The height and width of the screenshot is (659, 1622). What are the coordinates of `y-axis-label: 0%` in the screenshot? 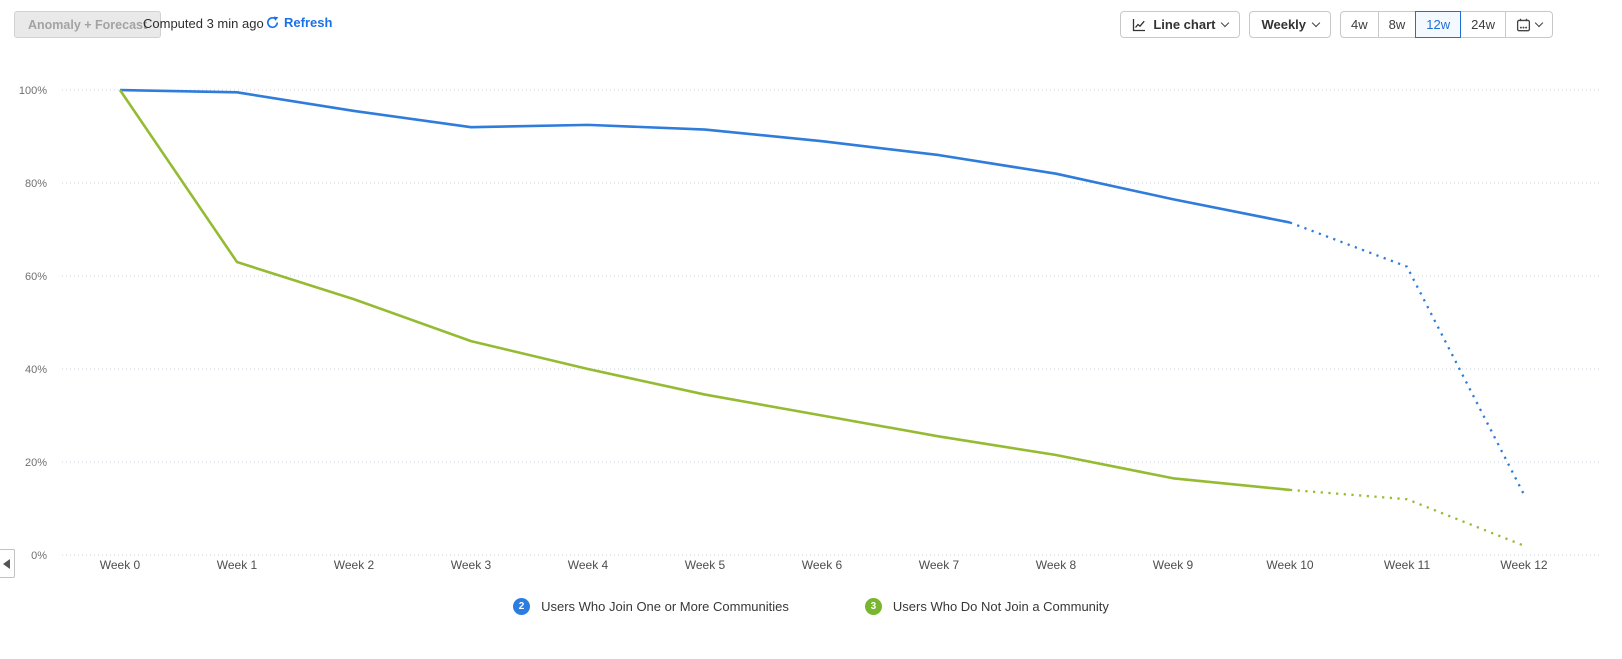 It's located at (39, 556).